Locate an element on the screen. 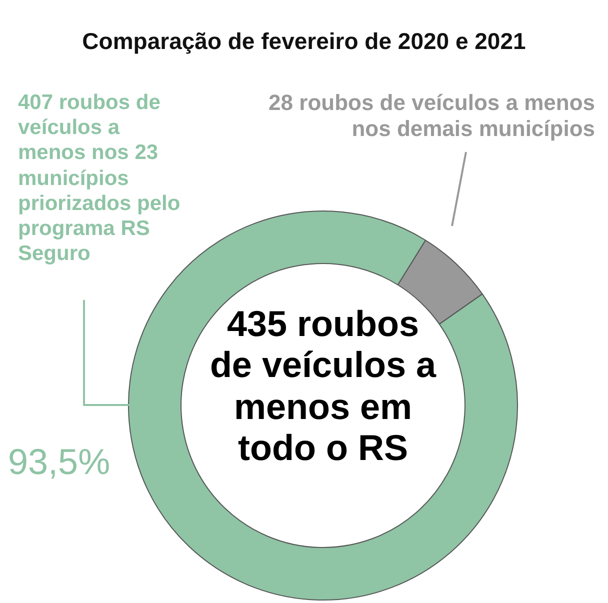 The width and height of the screenshot is (608, 603). text: 435 roubos de veículos a menos em todo o RS is located at coordinates (323, 386).